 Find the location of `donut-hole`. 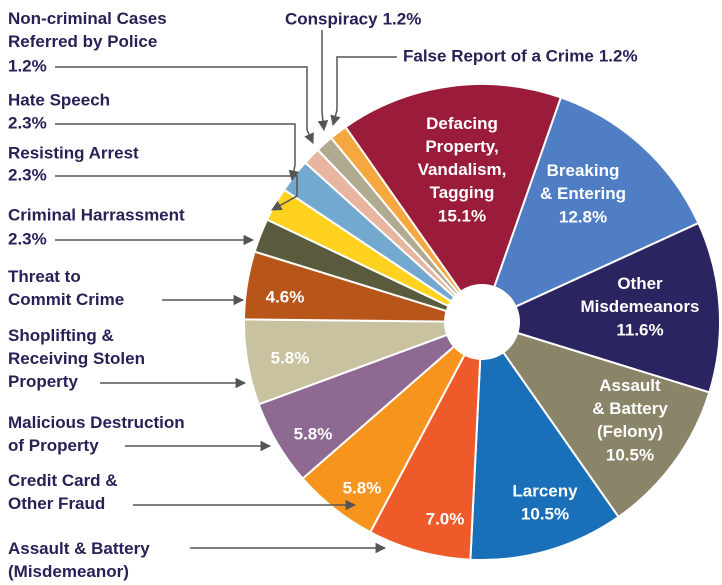

donut-hole is located at coordinates (482, 322).